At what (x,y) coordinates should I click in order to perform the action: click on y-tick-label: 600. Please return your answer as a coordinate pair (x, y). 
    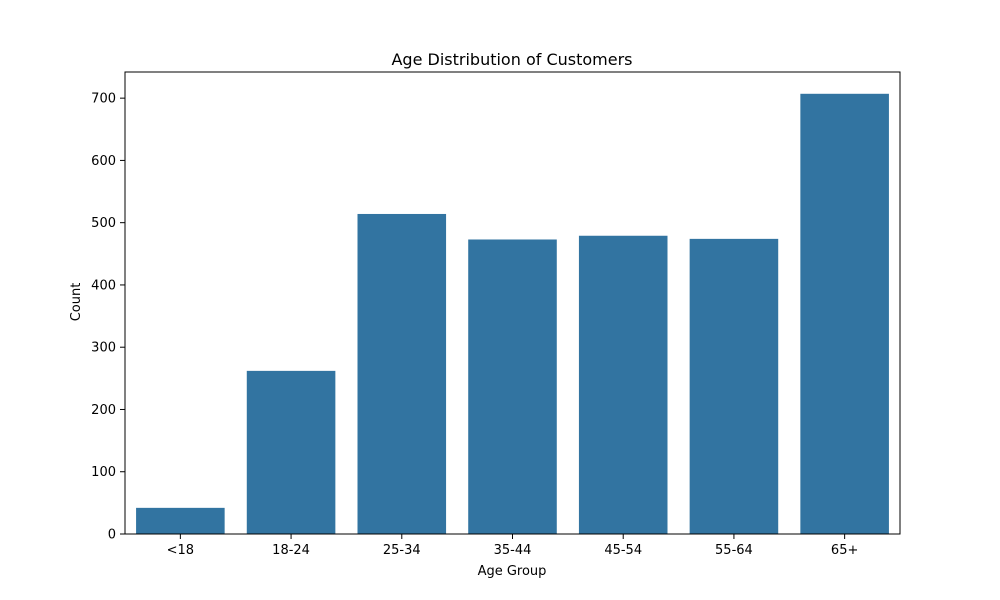
    Looking at the image, I should click on (103, 161).